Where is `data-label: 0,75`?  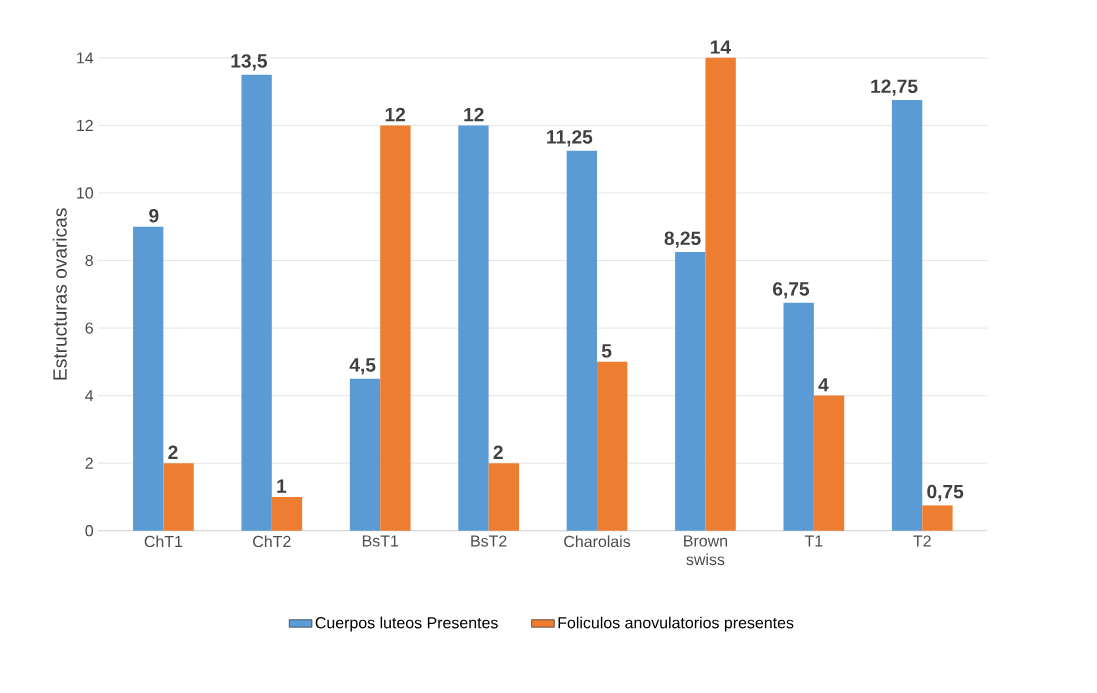 data-label: 0,75 is located at coordinates (945, 492).